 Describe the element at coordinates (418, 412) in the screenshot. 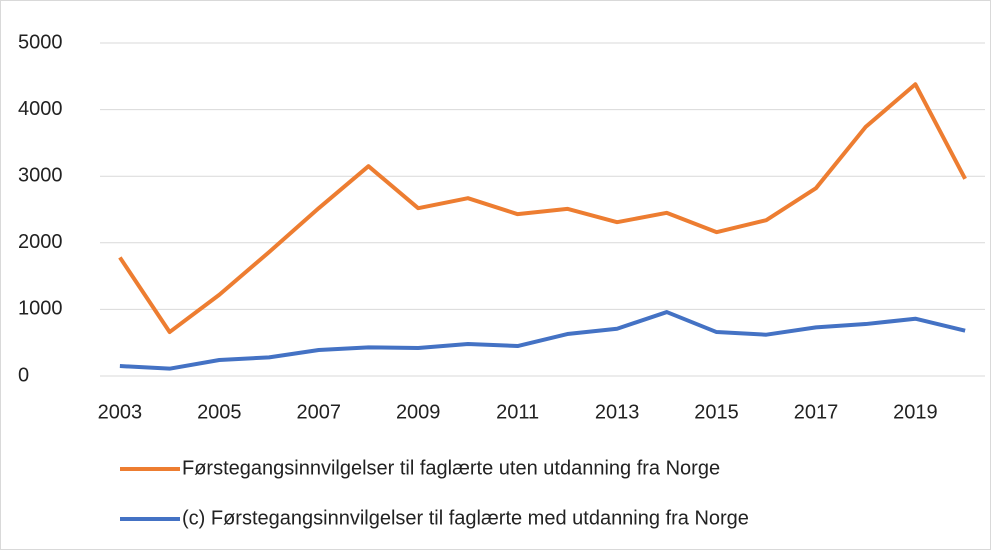

I see `x-tick-label: 2009` at that location.